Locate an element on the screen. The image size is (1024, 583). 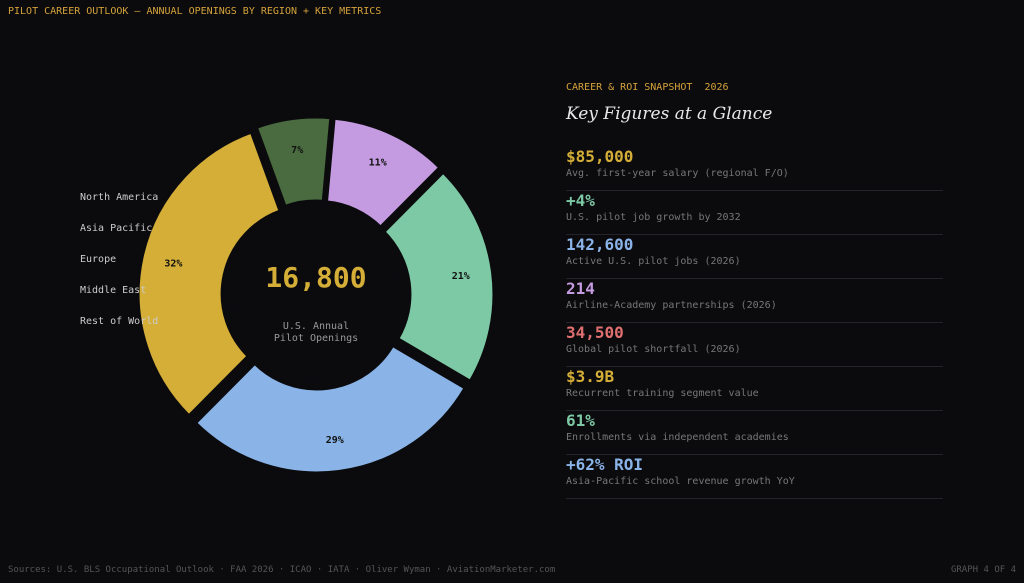
metric-value: $3.9B is located at coordinates (590, 376).